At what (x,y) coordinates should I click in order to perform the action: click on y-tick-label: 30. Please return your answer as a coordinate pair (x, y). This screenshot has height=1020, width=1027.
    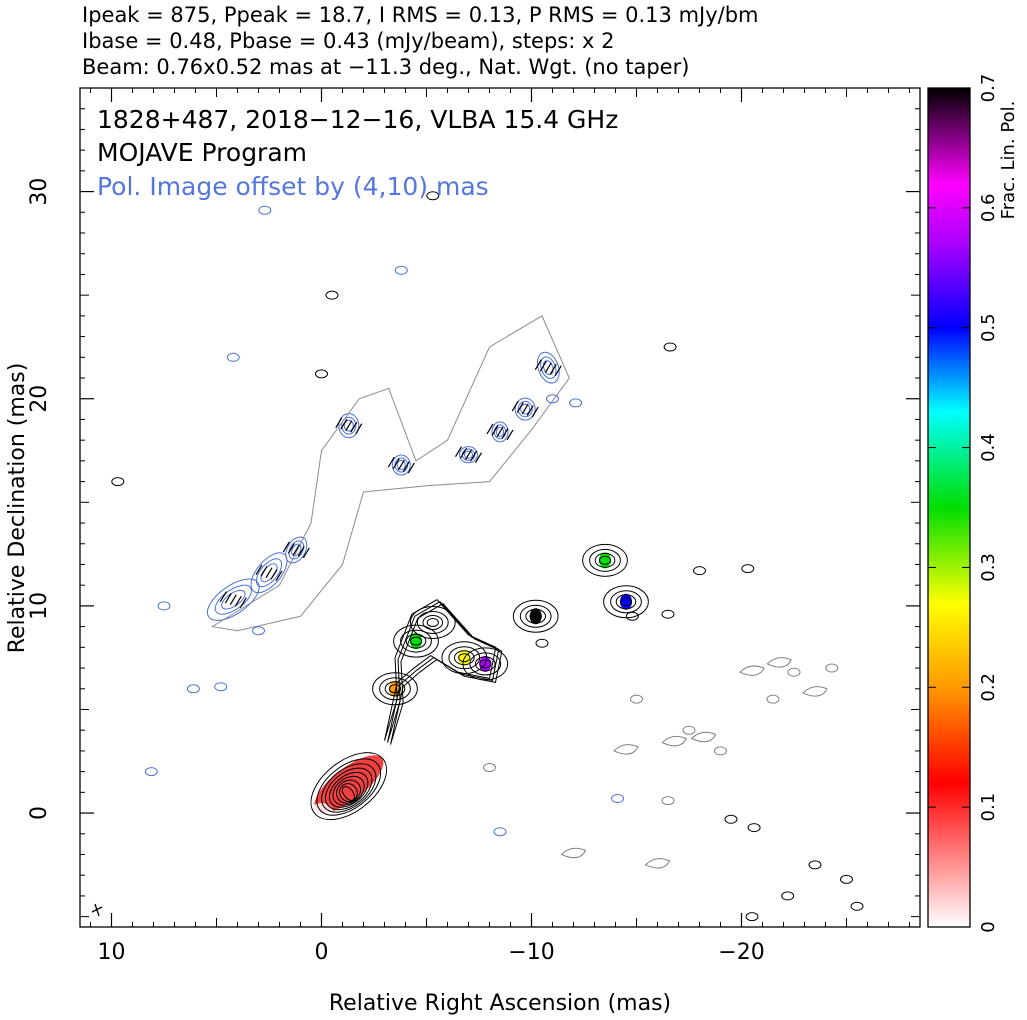
    Looking at the image, I should click on (39, 192).